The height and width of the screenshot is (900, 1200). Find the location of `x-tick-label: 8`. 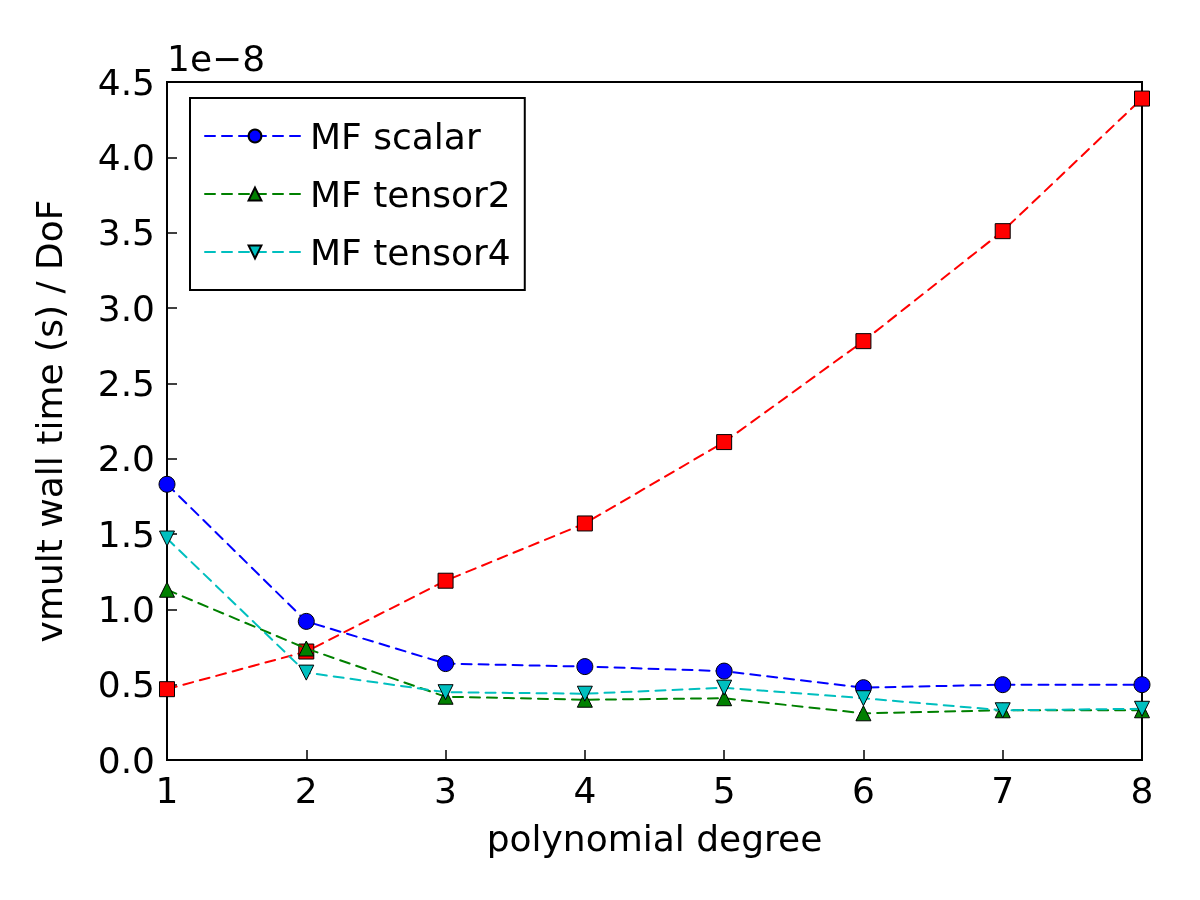

x-tick-label: 8 is located at coordinates (1142, 790).